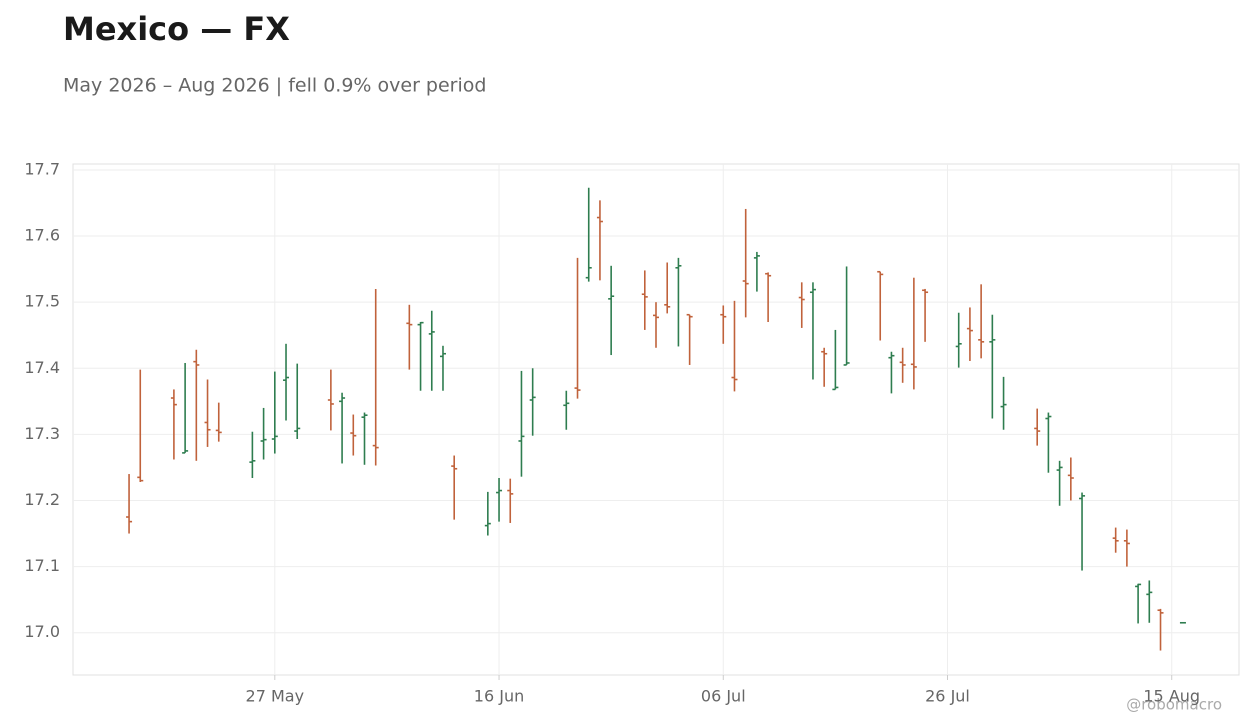  What do you see at coordinates (42, 631) in the screenshot?
I see `y-tick-label: 17.0` at bounding box center [42, 631].